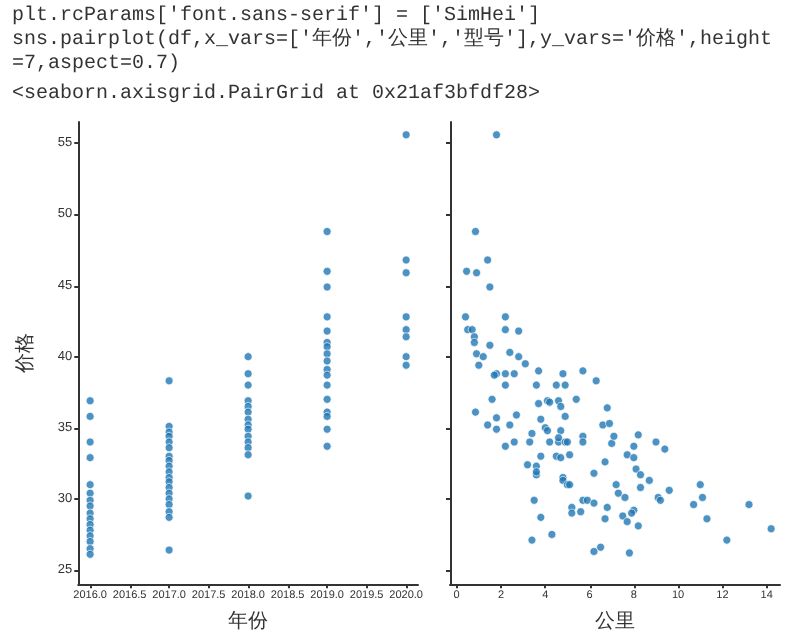 The width and height of the screenshot is (792, 642). Describe the element at coordinates (248, 621) in the screenshot. I see `x-axis-title: 年份` at that location.